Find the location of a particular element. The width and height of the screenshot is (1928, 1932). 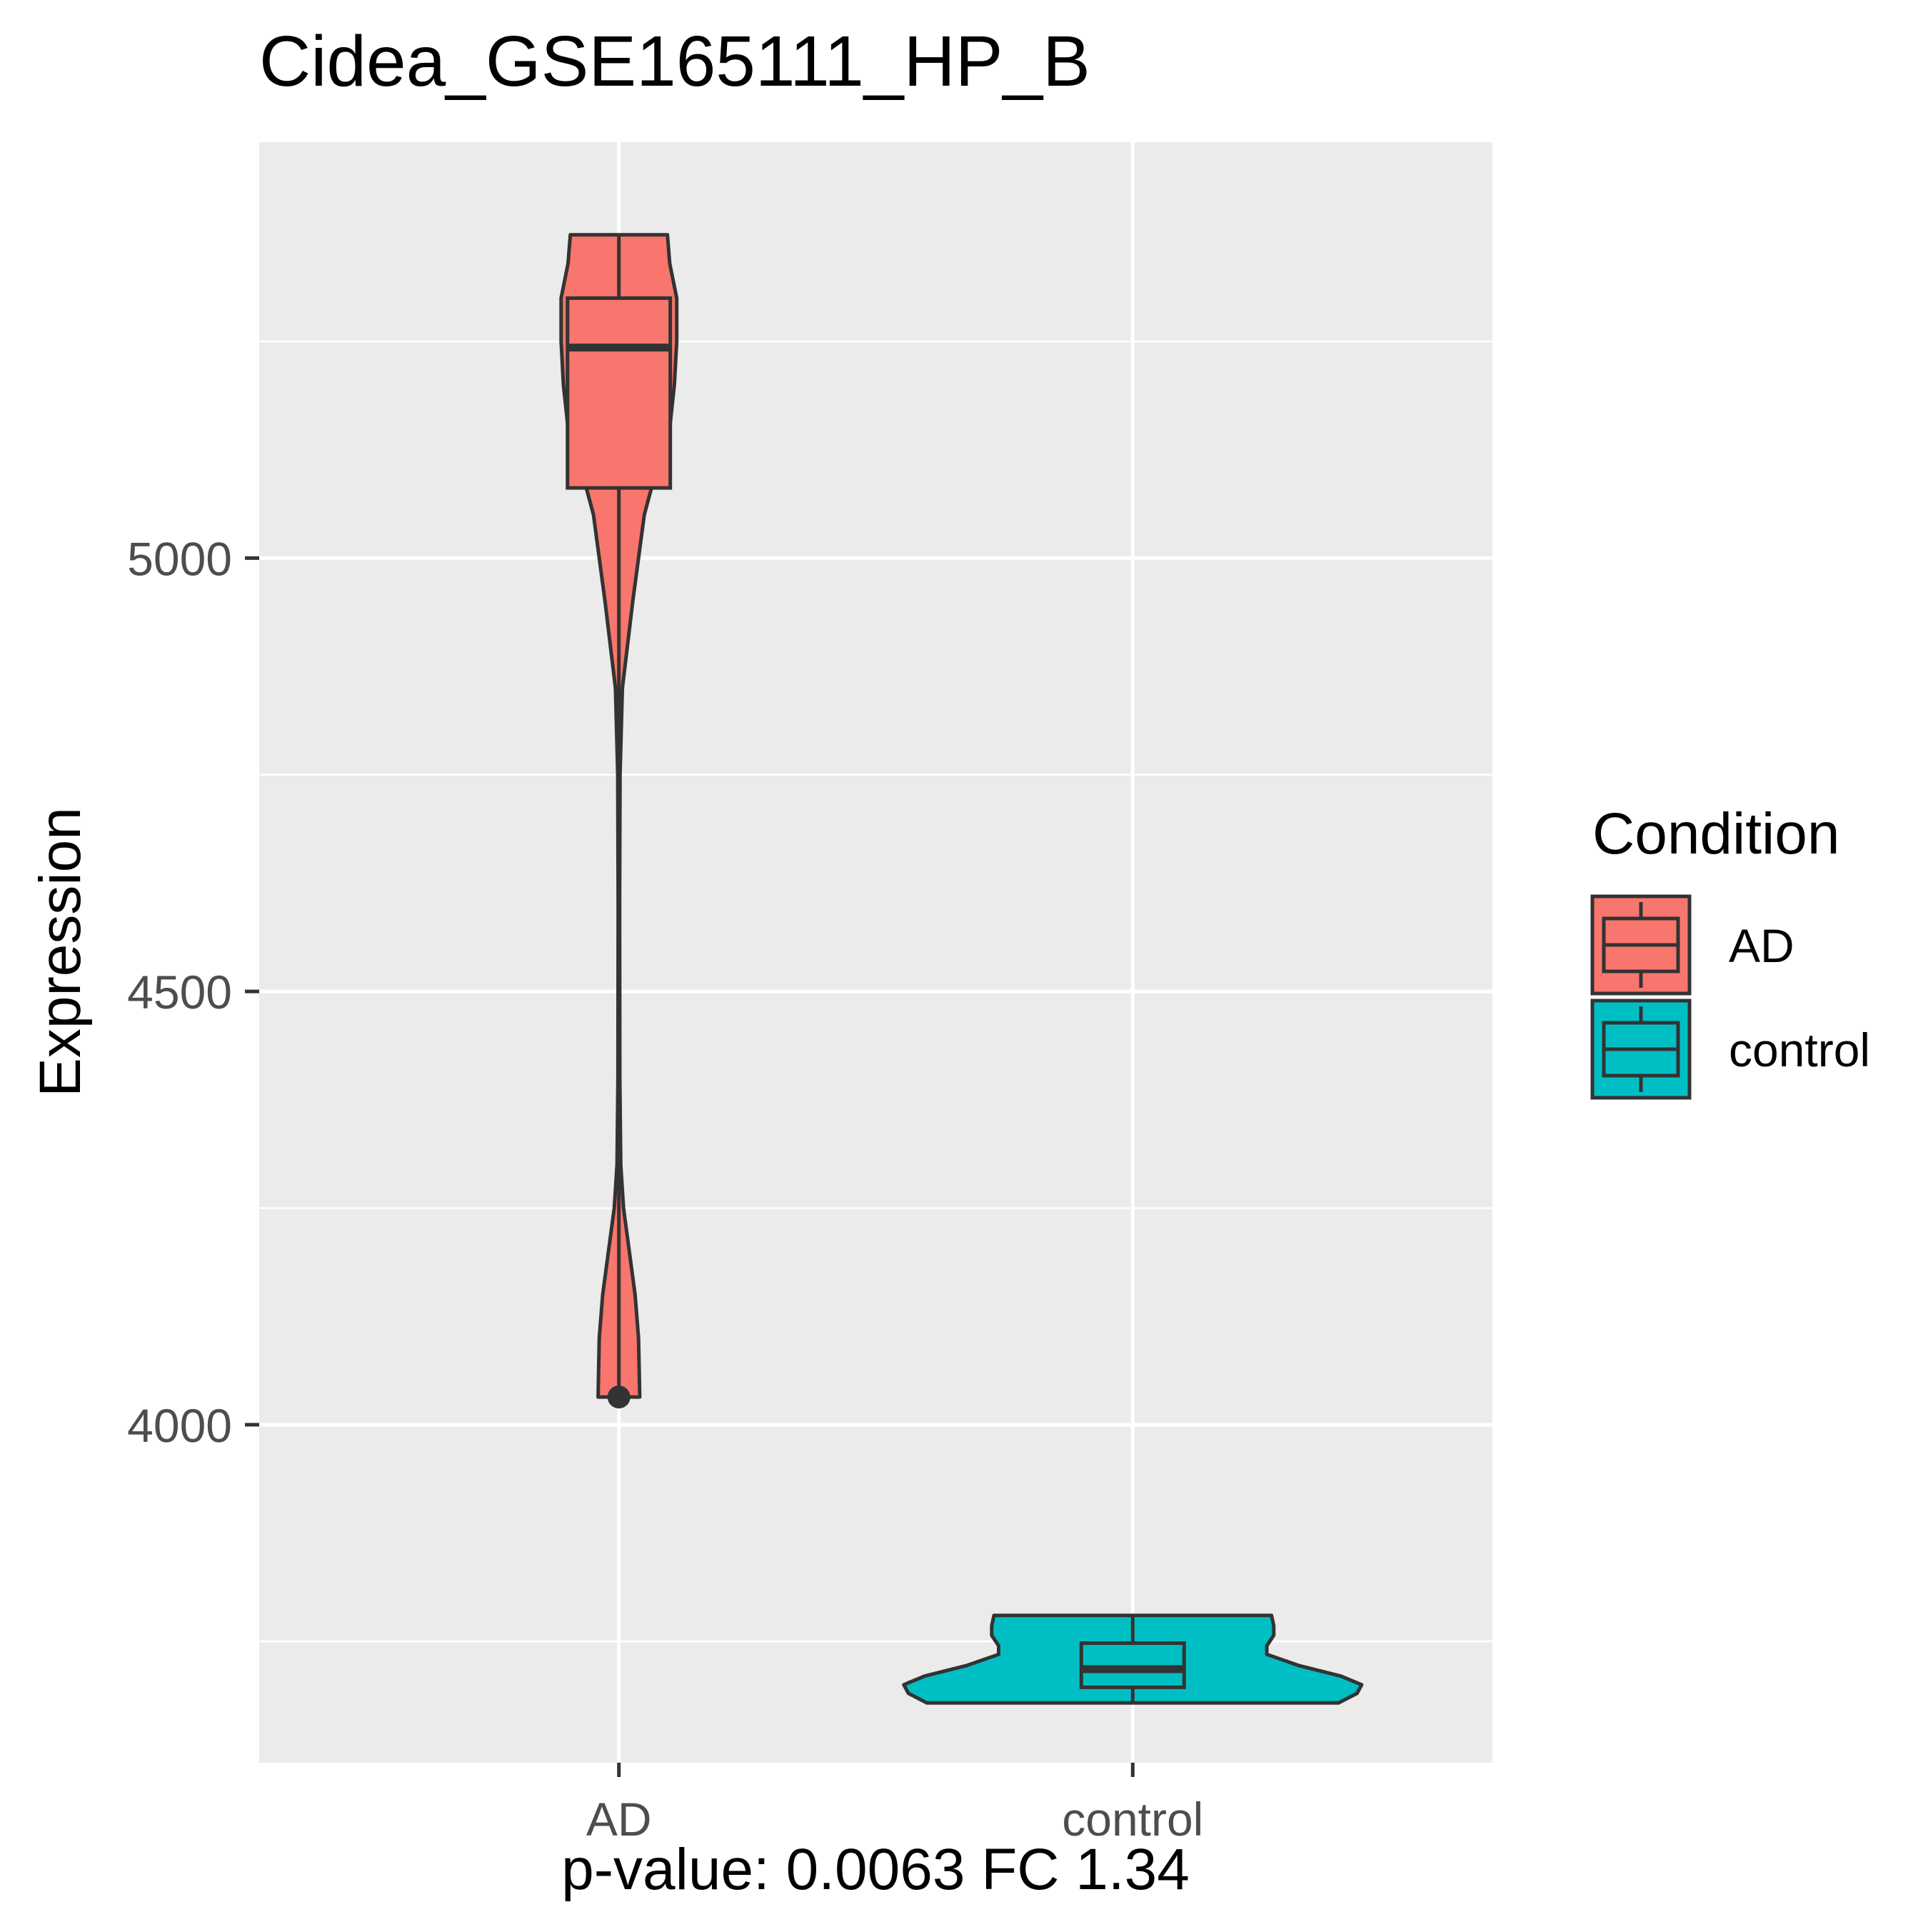

y-tick-label: 5000 is located at coordinates (179, 558).